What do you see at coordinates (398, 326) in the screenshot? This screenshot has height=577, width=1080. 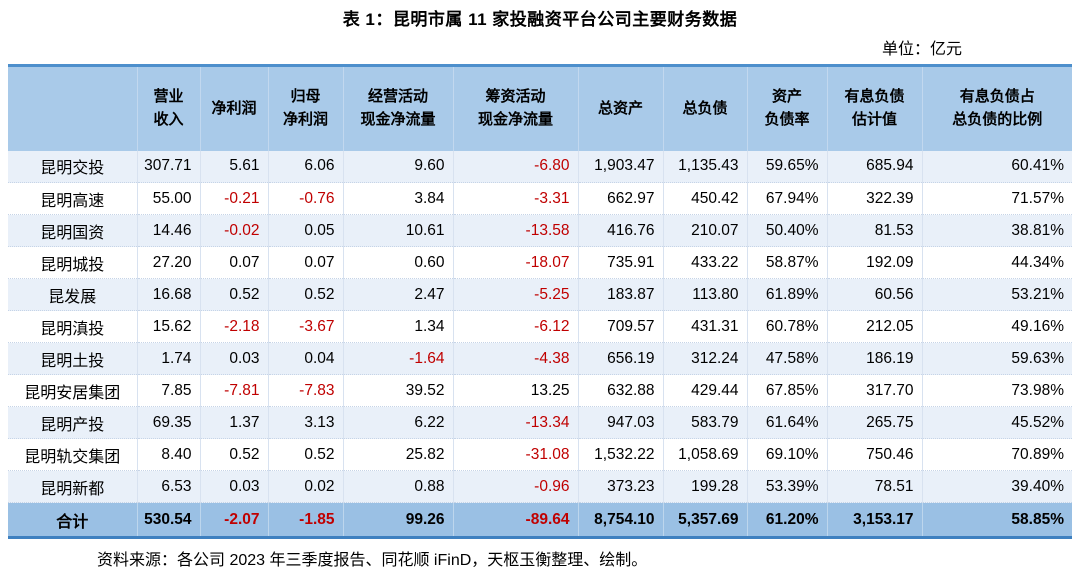 I see `value-cell: 1.34` at bounding box center [398, 326].